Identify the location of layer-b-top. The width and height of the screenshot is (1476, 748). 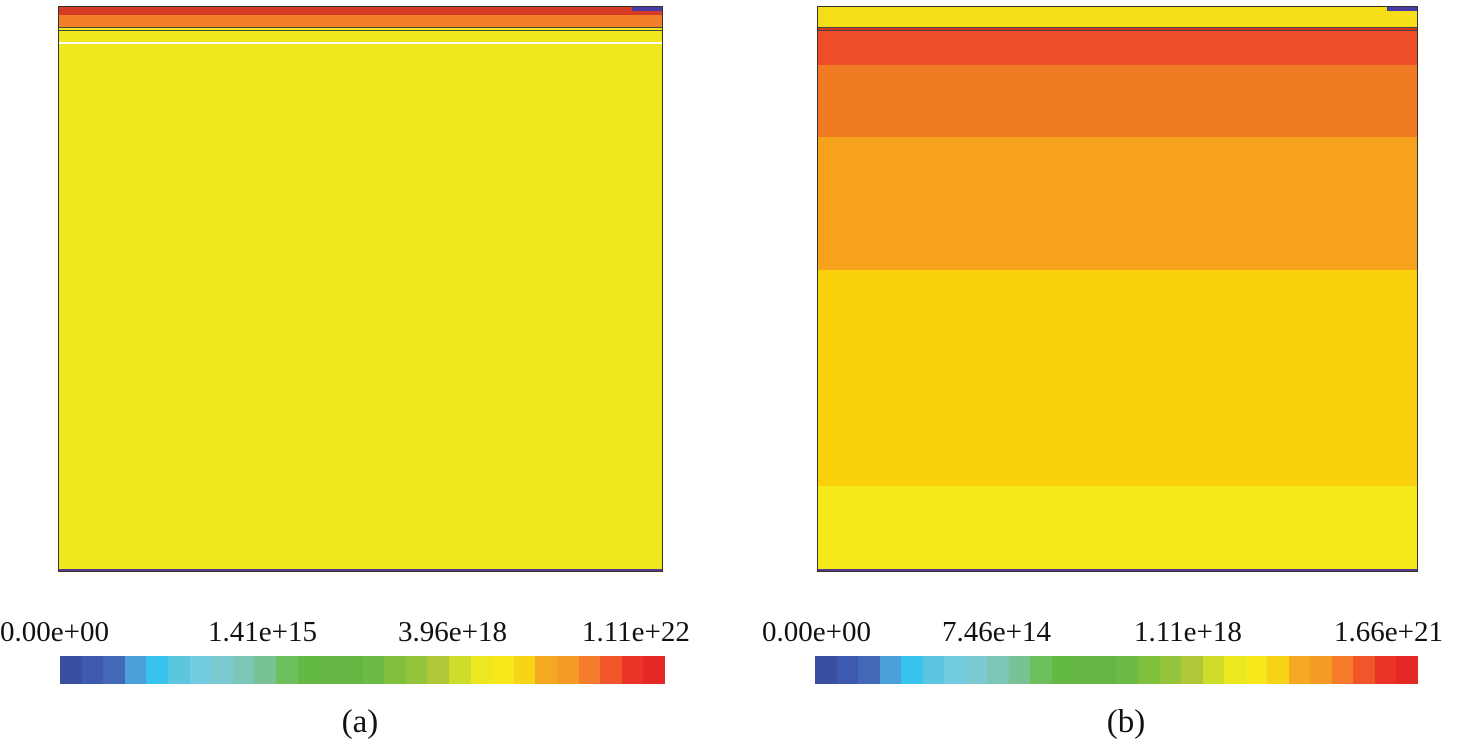
(1117, 17).